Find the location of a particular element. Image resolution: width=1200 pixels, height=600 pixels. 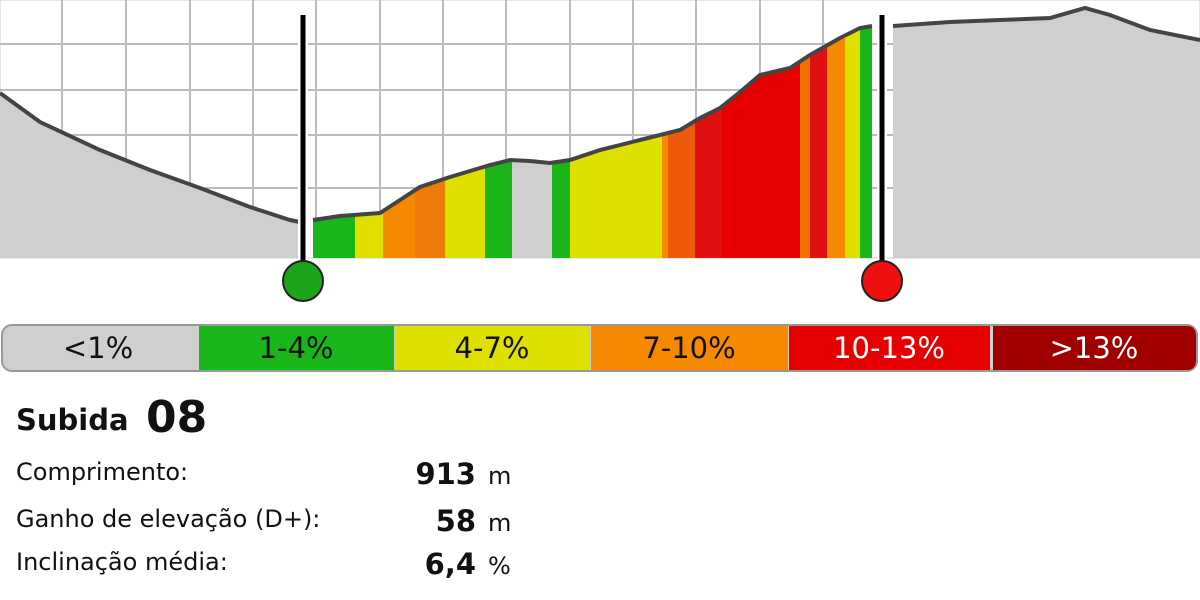

stat-label: Inclinação média: is located at coordinates (122, 562).